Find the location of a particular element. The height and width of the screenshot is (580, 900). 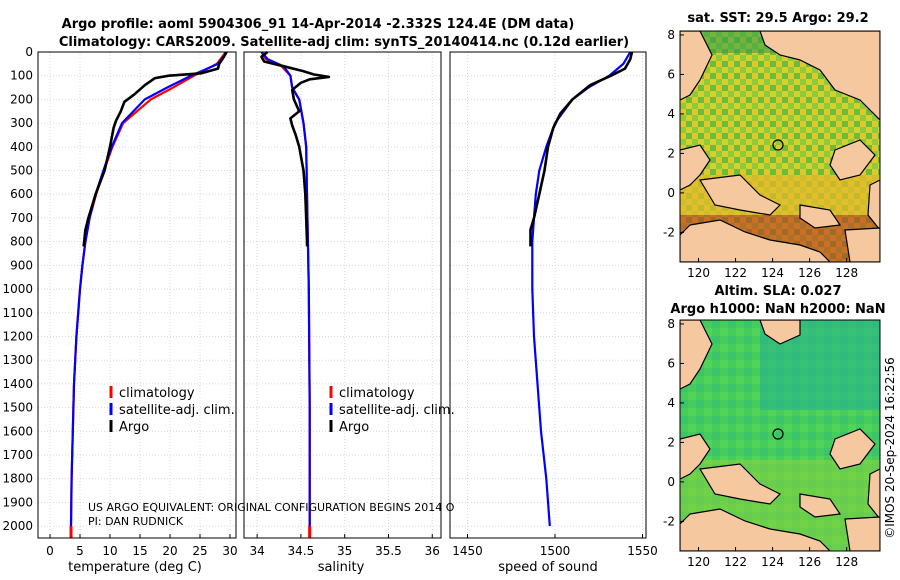

x-tick-label: 30 is located at coordinates (229, 551).